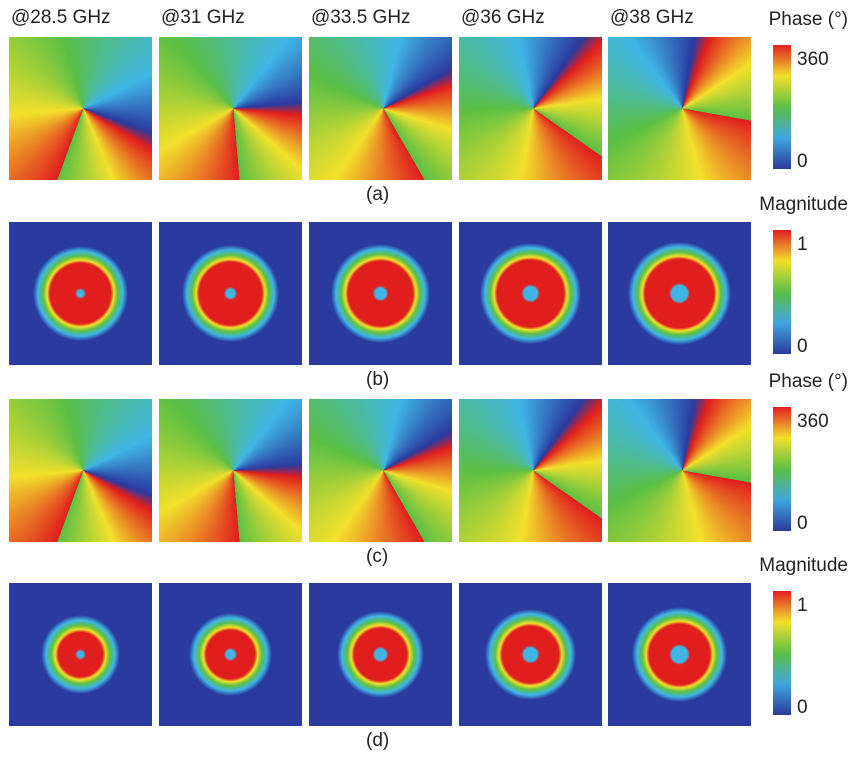 Image resolution: width=852 pixels, height=759 pixels. Describe the element at coordinates (377, 556) in the screenshot. I see `panel-label: (c)` at that location.